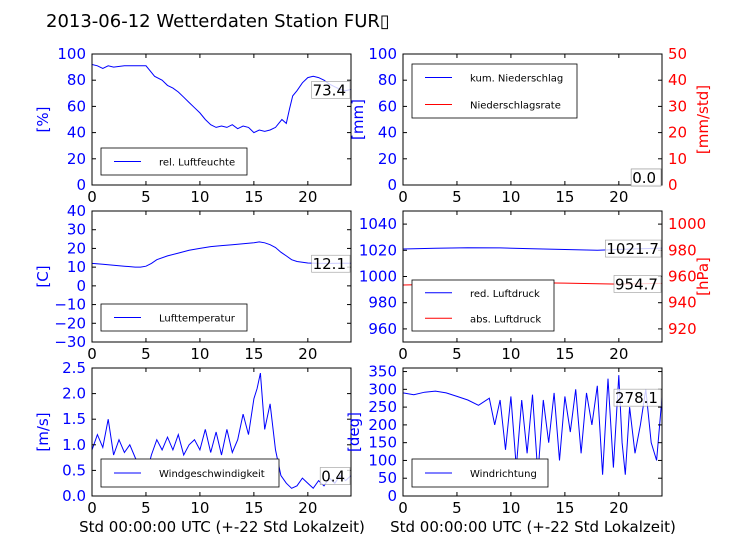  I want to click on y-axis-label: [C], so click(43, 276).